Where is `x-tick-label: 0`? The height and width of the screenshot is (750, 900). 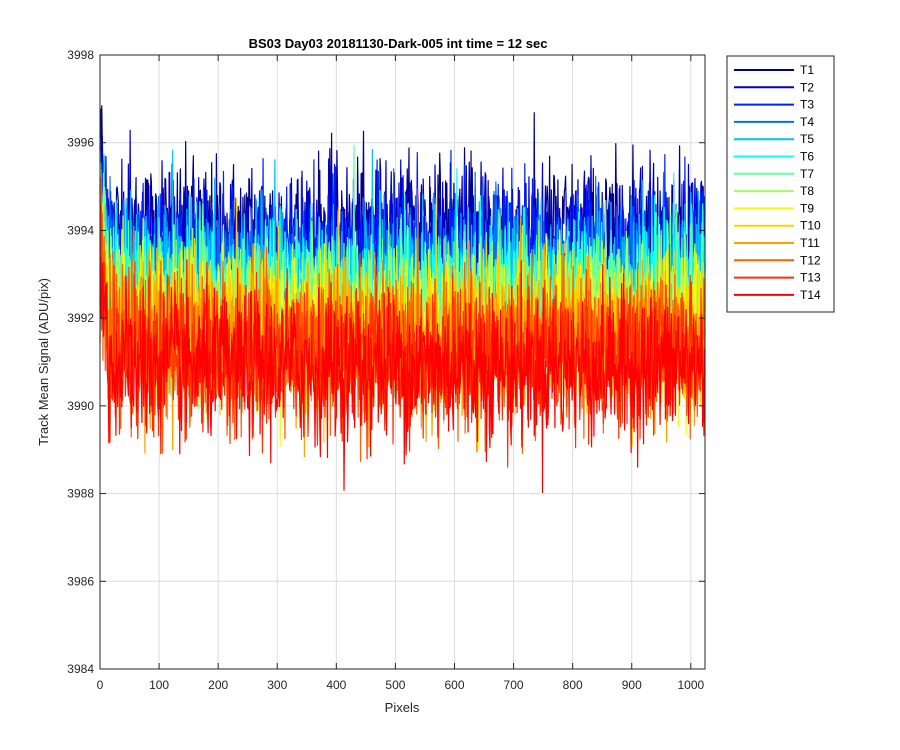
x-tick-label: 0 is located at coordinates (100, 685).